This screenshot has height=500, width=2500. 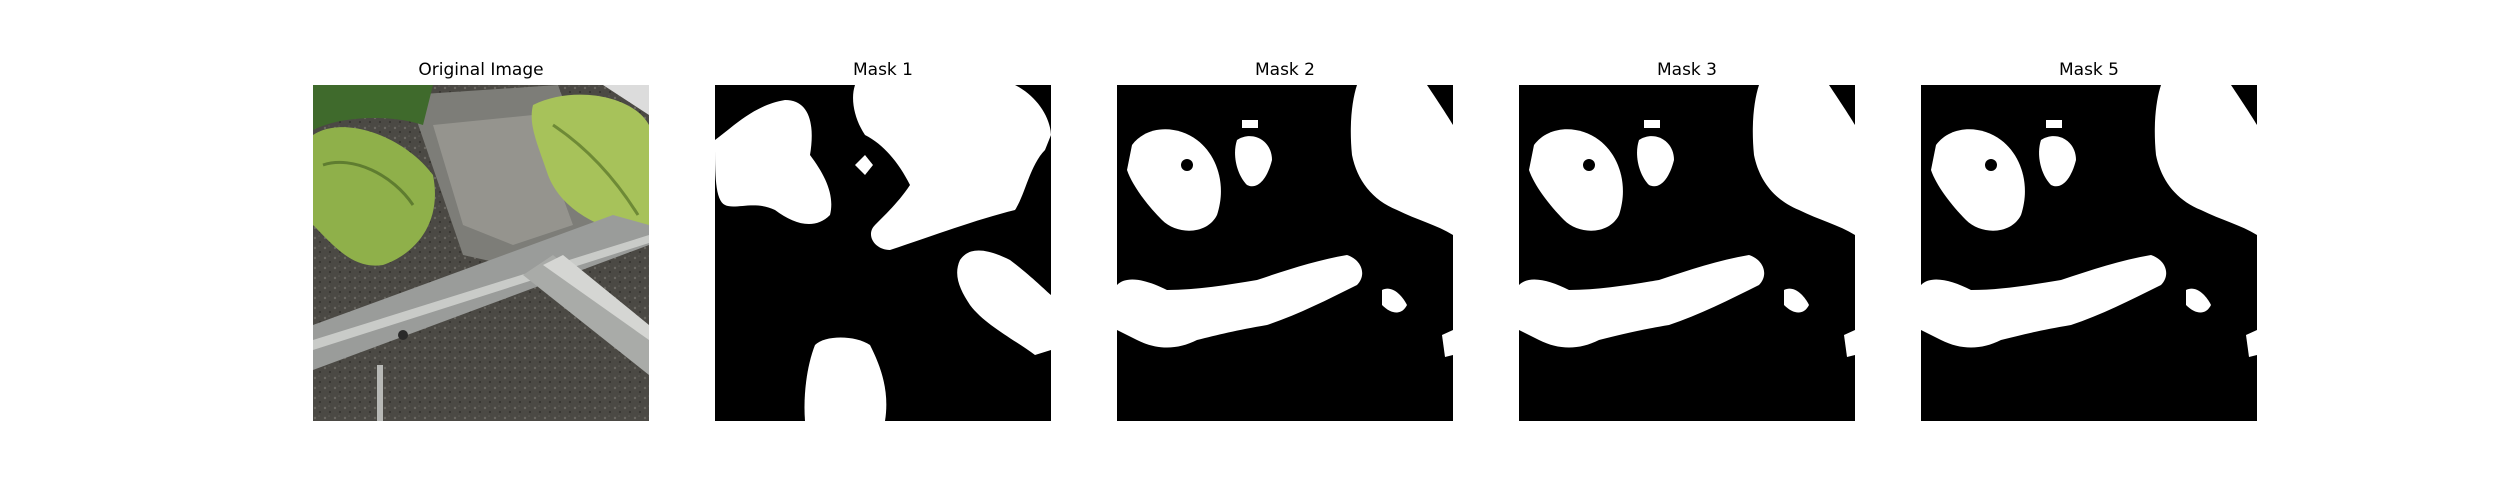 I want to click on mask-5-image, so click(x=2089, y=253).